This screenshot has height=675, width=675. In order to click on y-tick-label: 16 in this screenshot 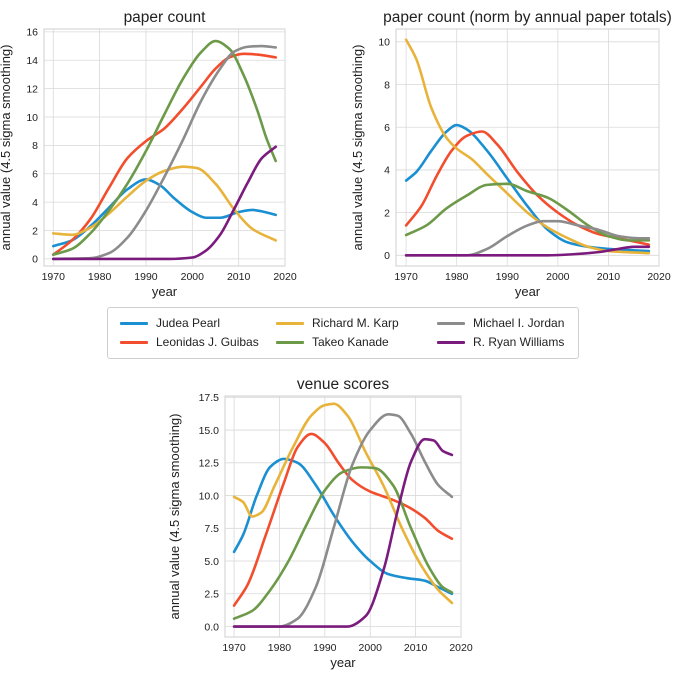, I will do `click(32, 33)`.